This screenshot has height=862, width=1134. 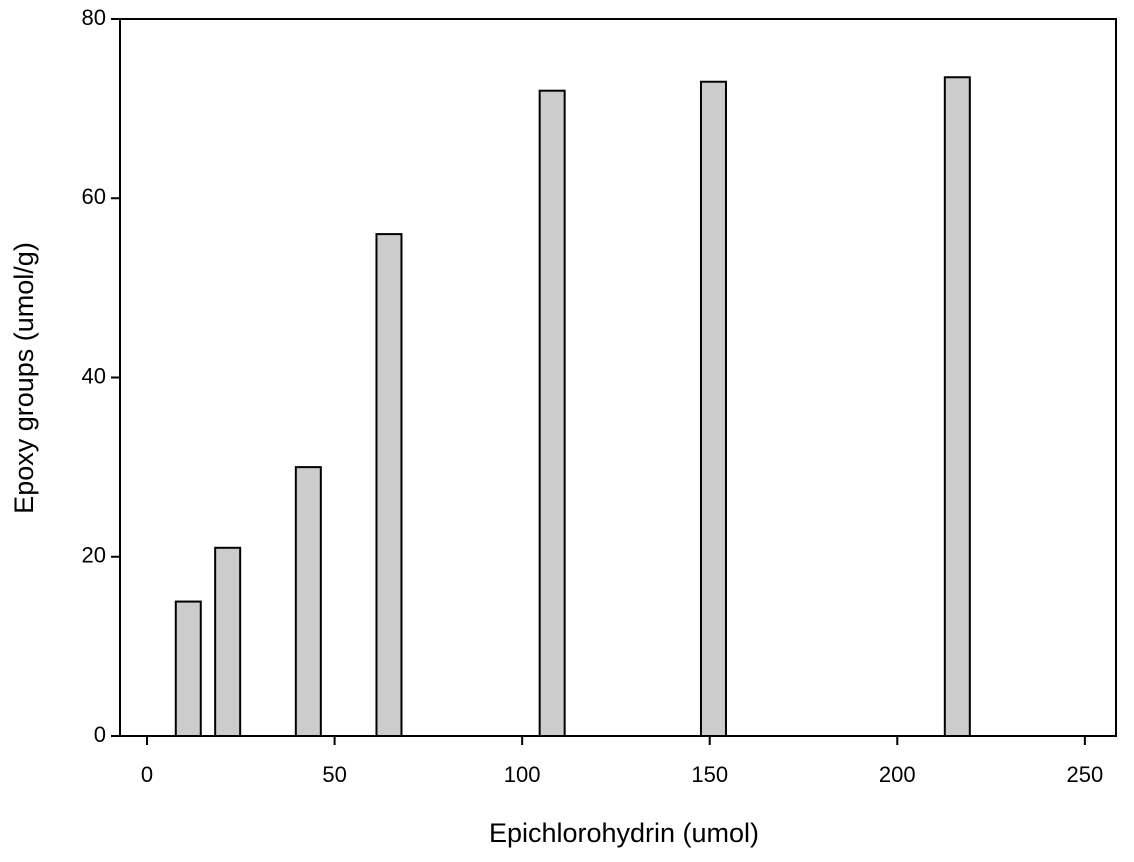 What do you see at coordinates (709, 774) in the screenshot?
I see `x-tick-label: 150` at bounding box center [709, 774].